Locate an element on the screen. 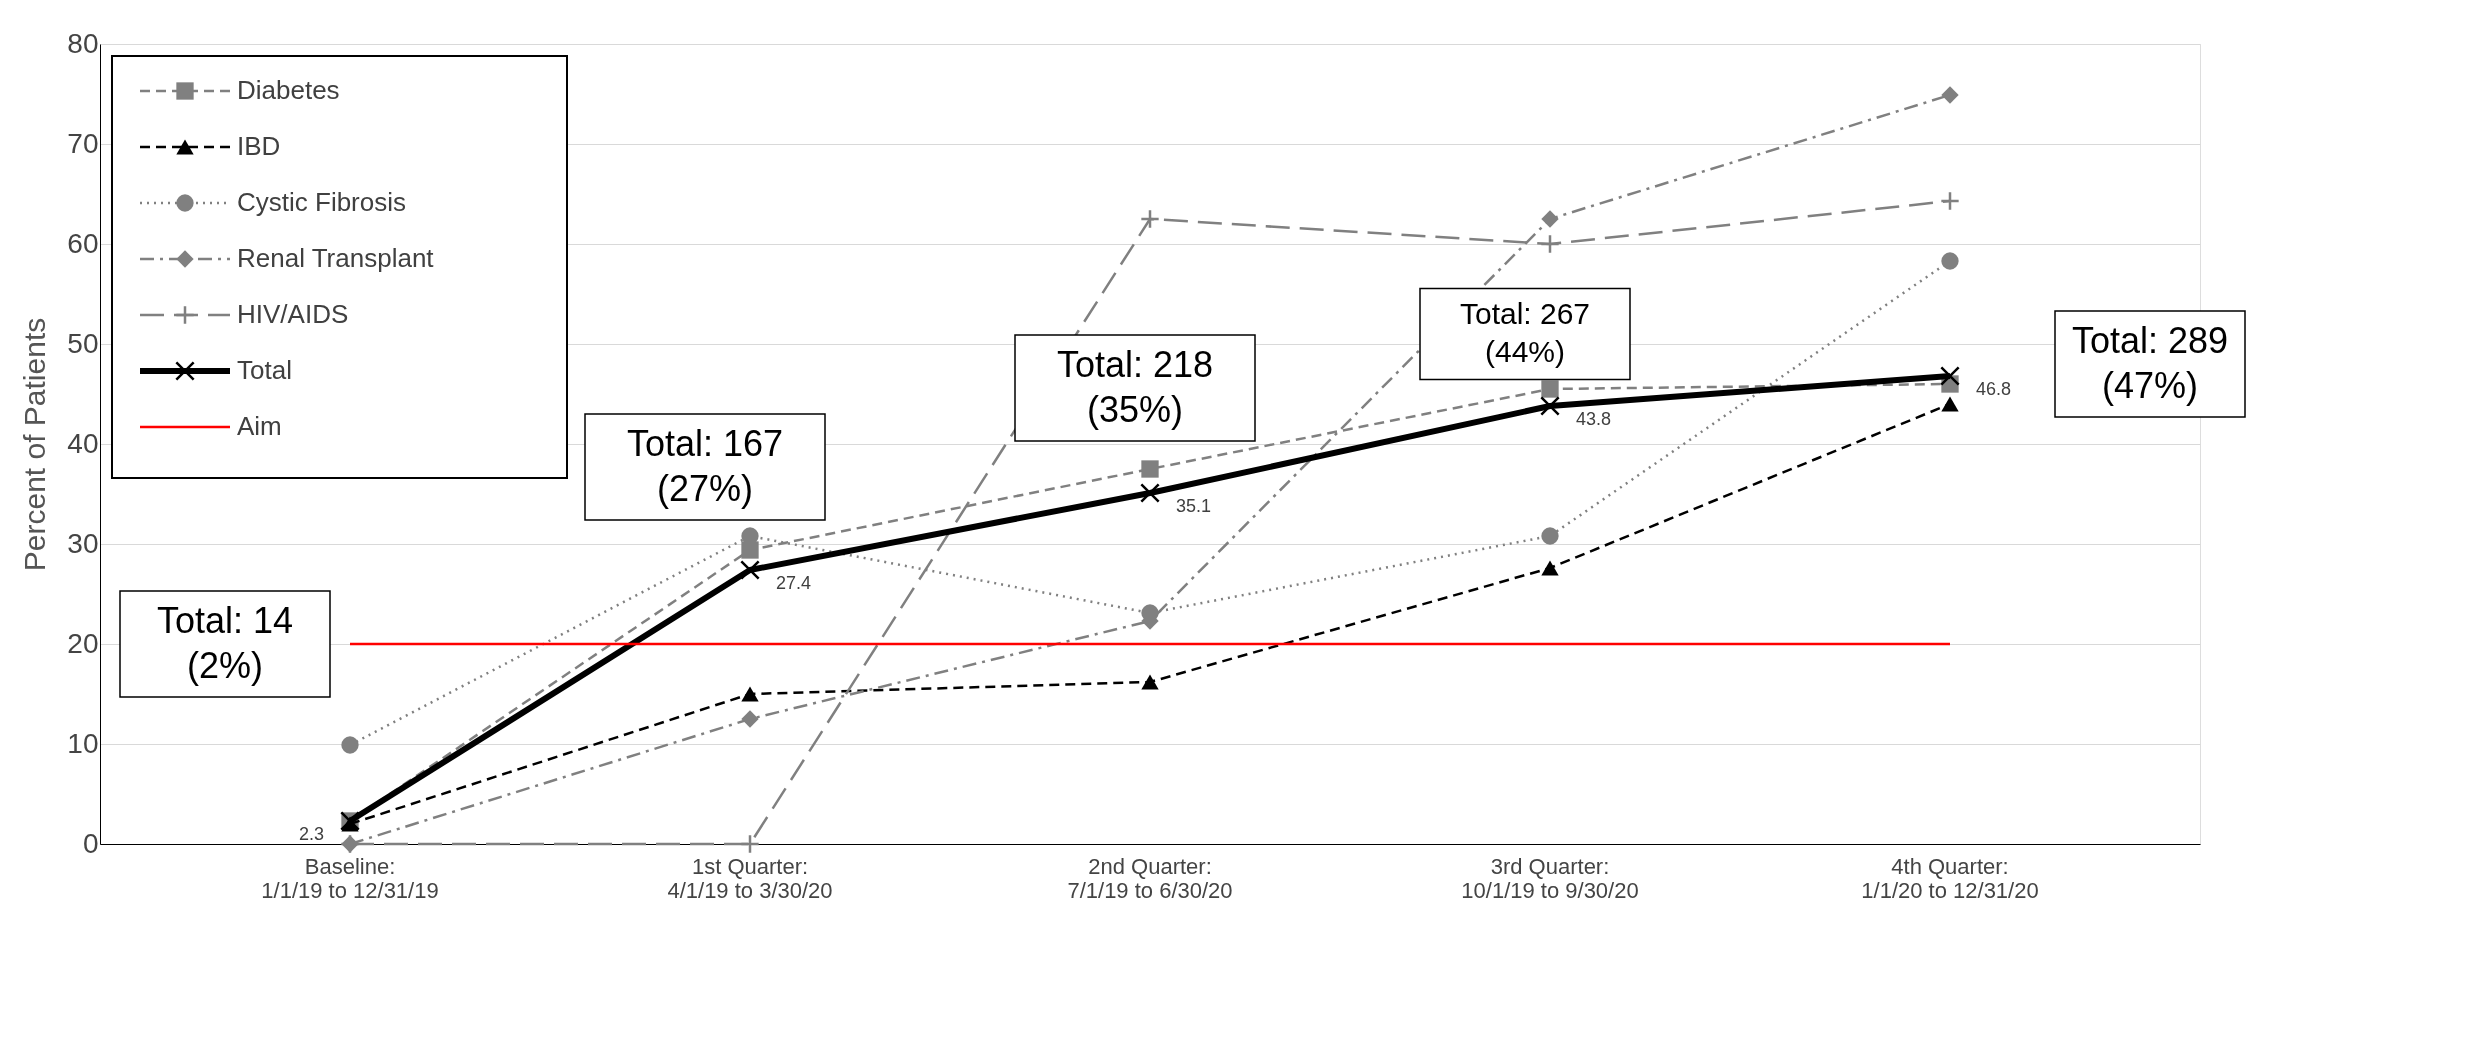 Image resolution: width=2473 pixels, height=1041 pixels. y-axis-title: Percent of Patients is located at coordinates (35, 444).